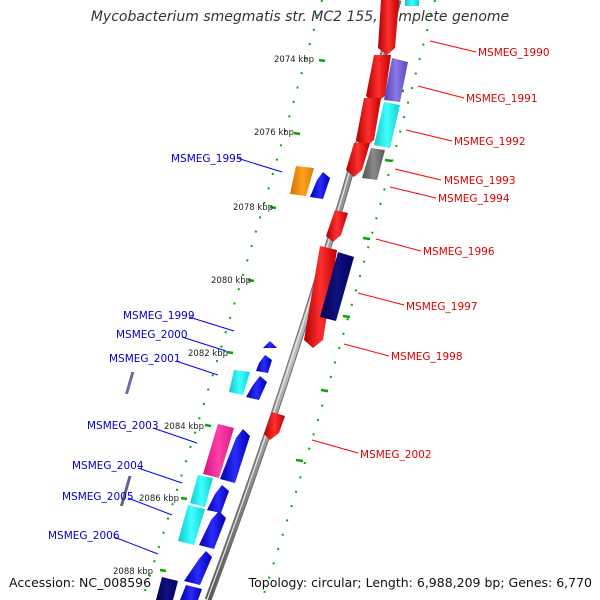 This screenshot has height=600, width=600. What do you see at coordinates (218, 451) in the screenshot?
I see `gene-msmeg-2003-a` at bounding box center [218, 451].